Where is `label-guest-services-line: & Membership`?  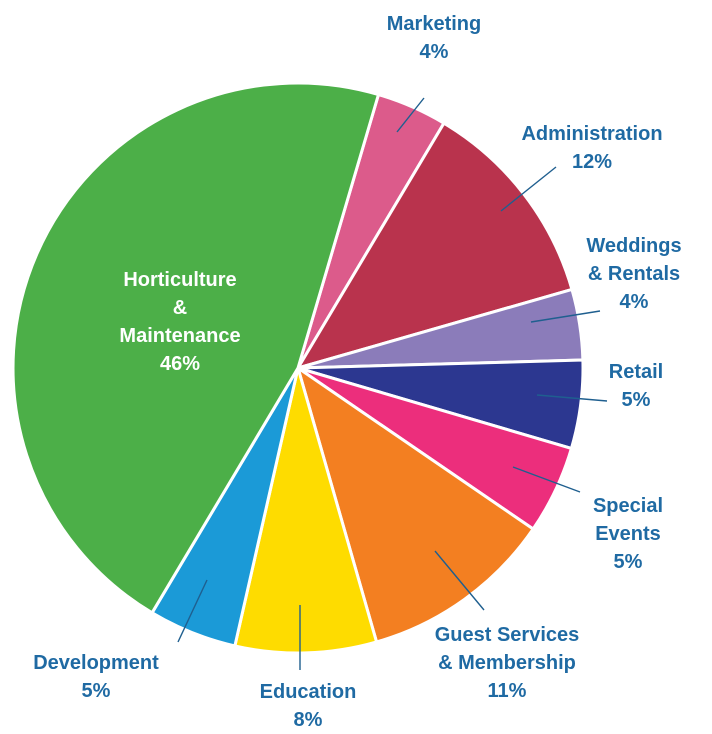
label-guest-services-line: & Membership is located at coordinates (507, 663).